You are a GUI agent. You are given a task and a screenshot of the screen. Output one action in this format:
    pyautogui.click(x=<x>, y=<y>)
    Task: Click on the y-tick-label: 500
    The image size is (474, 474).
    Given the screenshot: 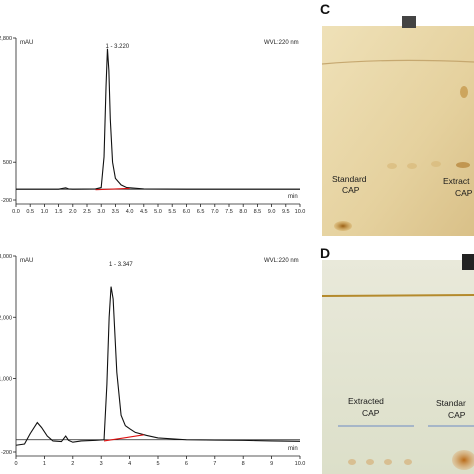 What is the action you would take?
    pyautogui.click(x=7, y=163)
    